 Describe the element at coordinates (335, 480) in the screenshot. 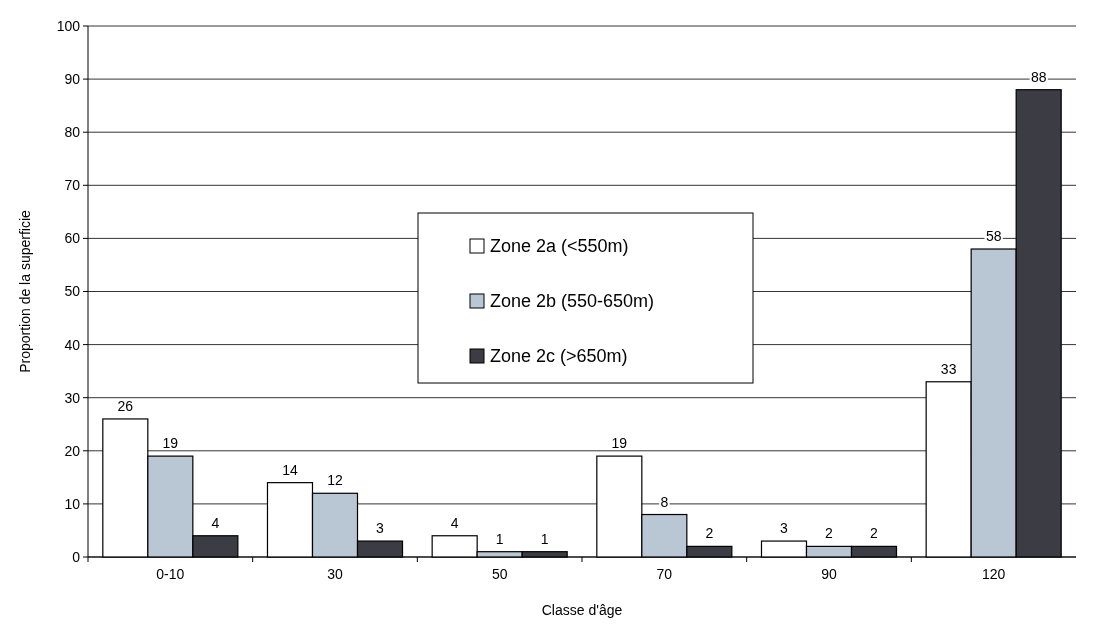

I see `data-label: 12` at that location.